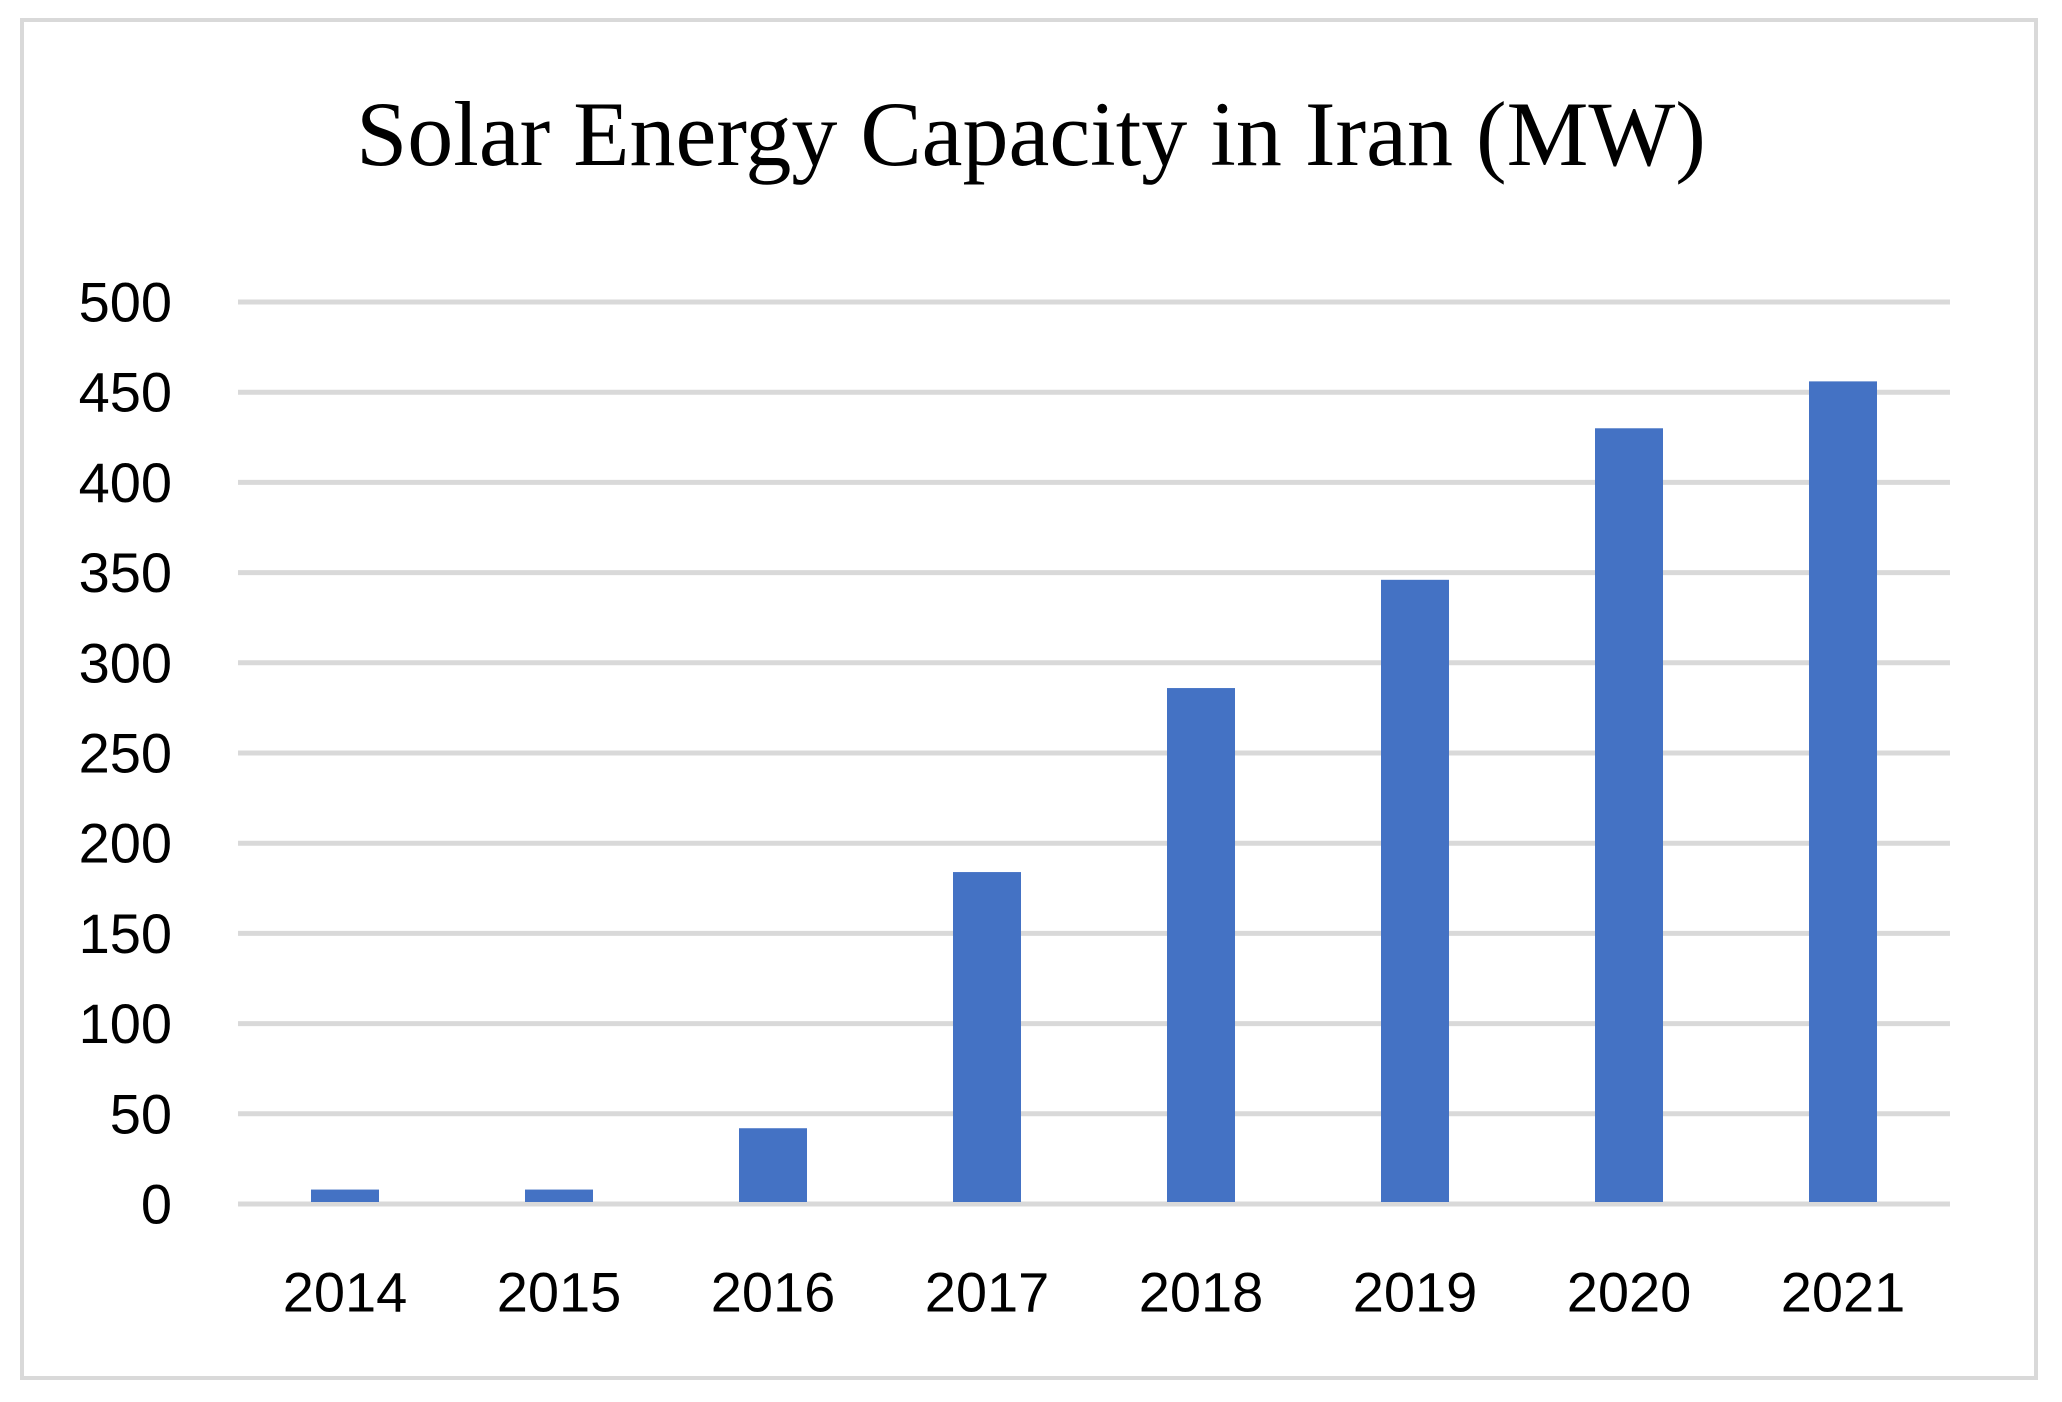 This screenshot has width=2062, height=1402. I want to click on y-tick-label: 50, so click(141, 1113).